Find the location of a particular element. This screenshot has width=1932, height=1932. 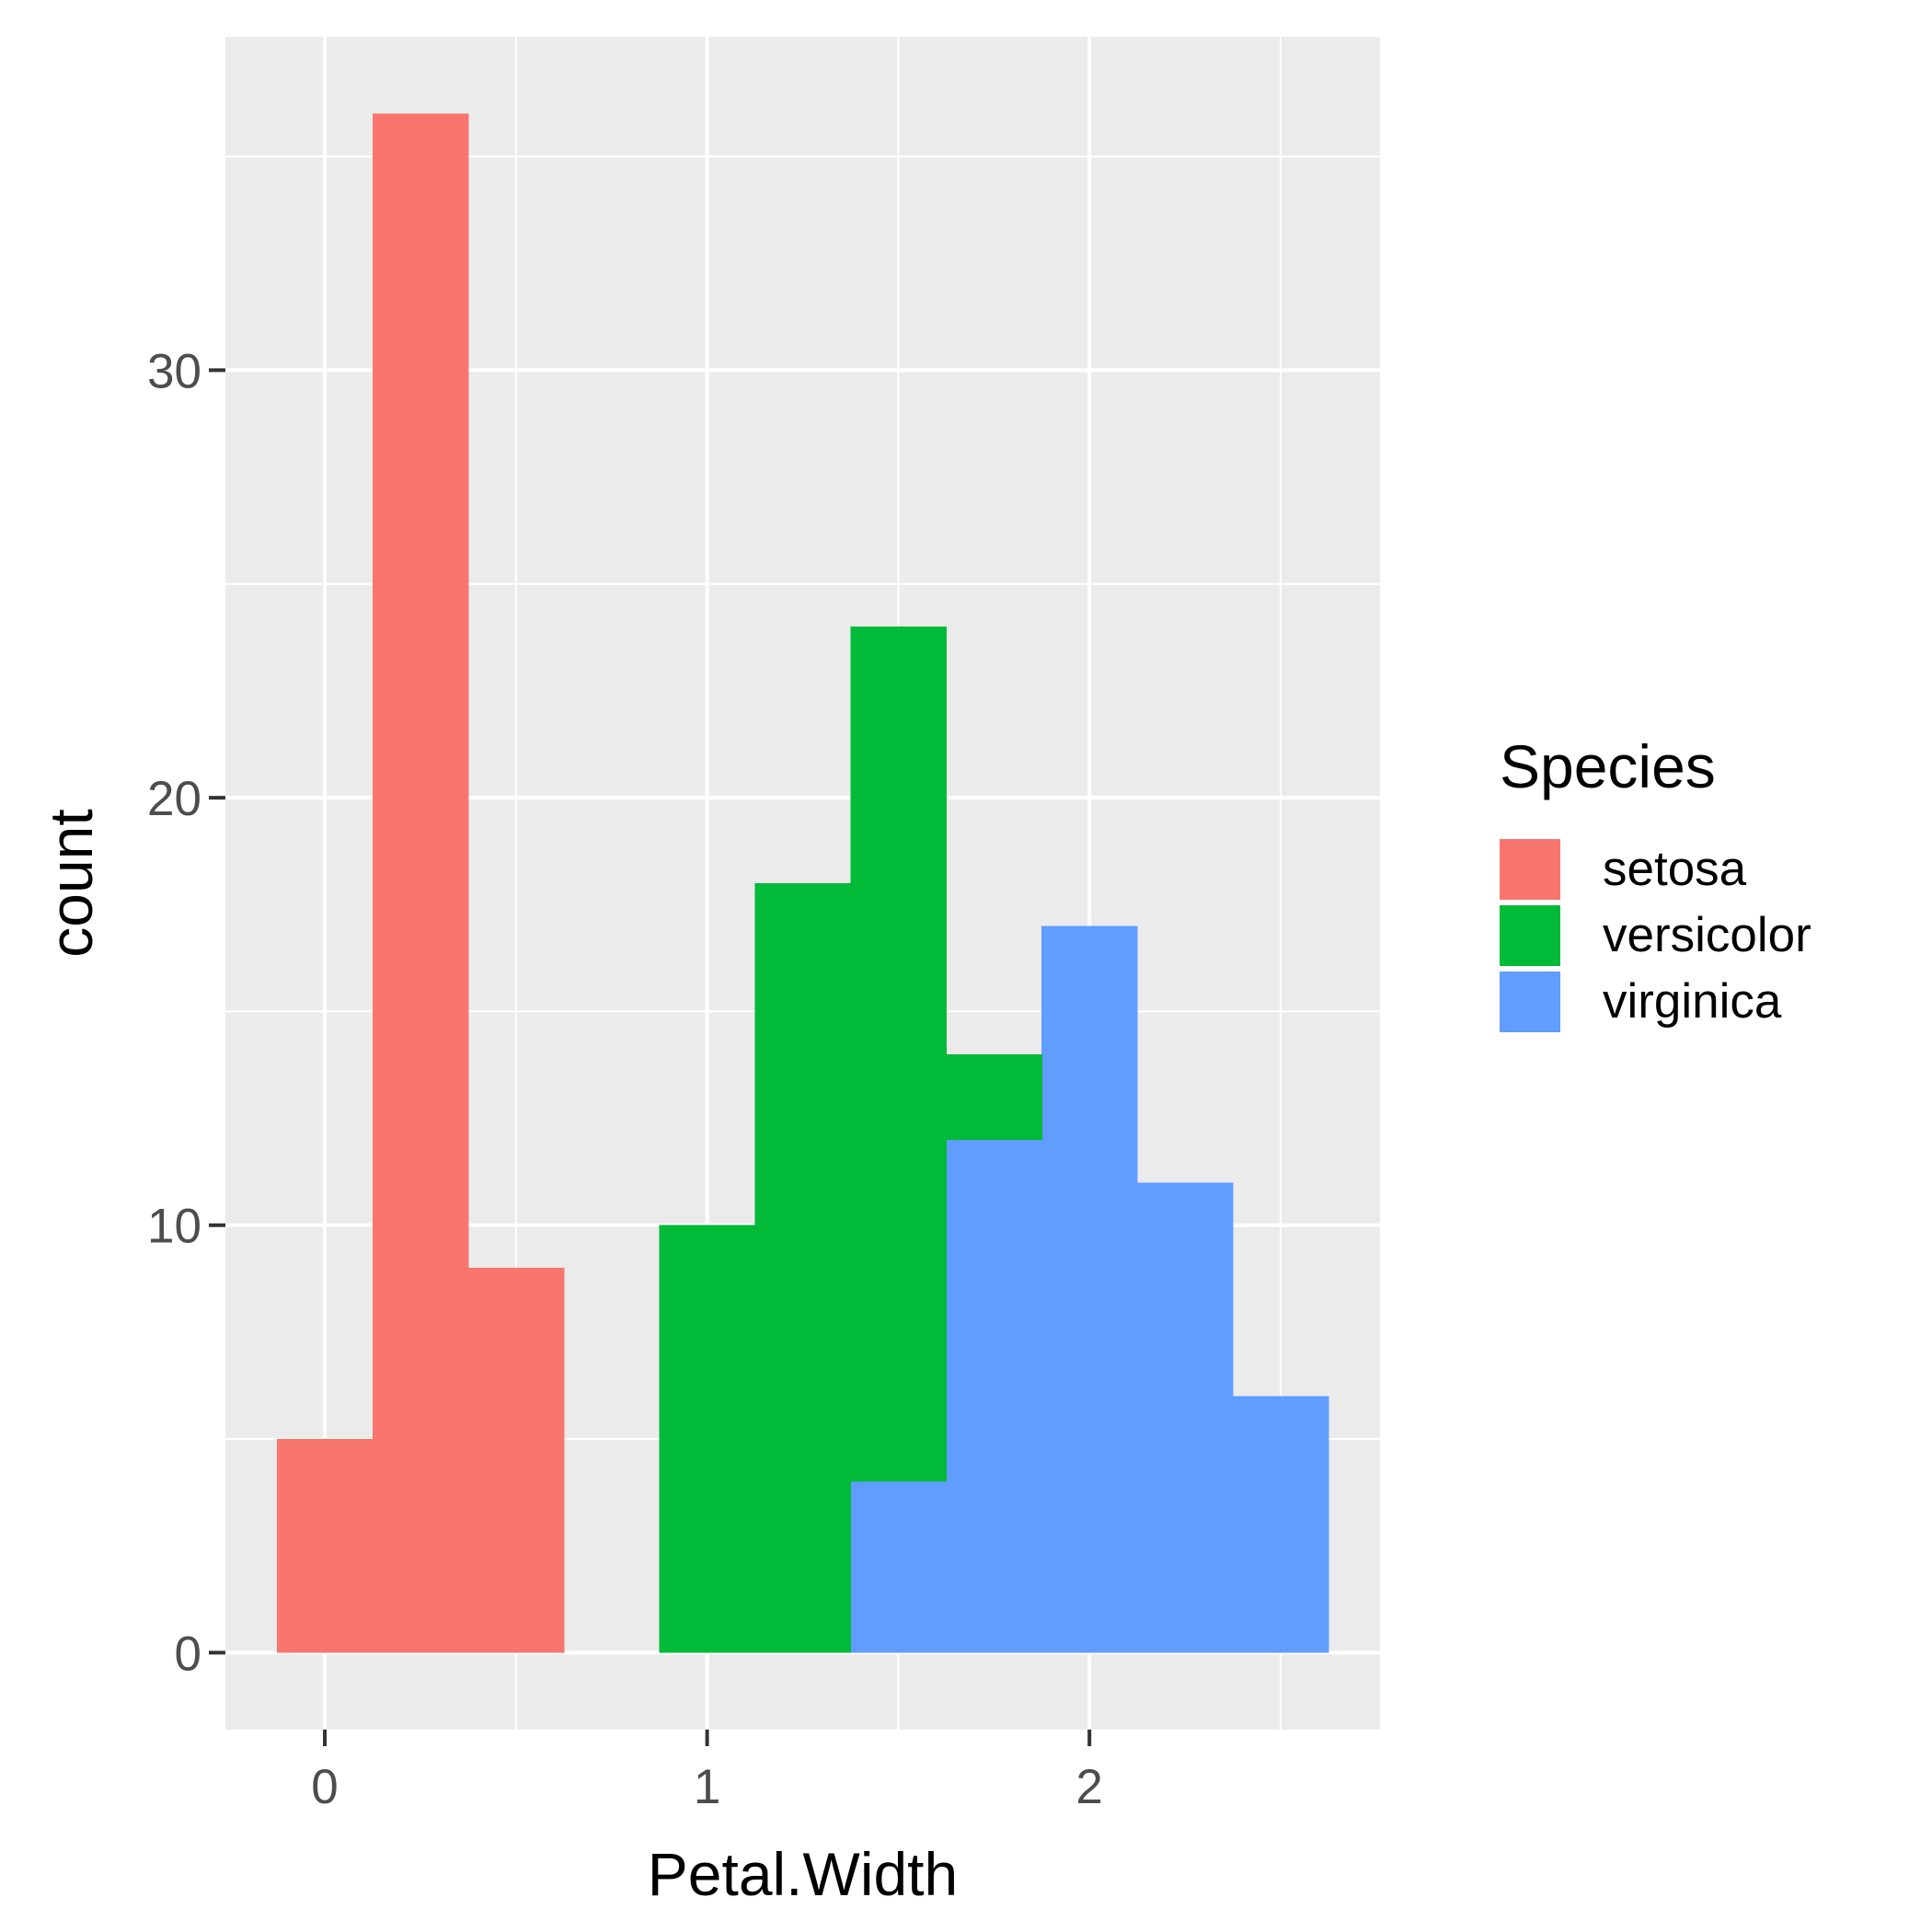

y-tick-label: 30 is located at coordinates (174, 371).